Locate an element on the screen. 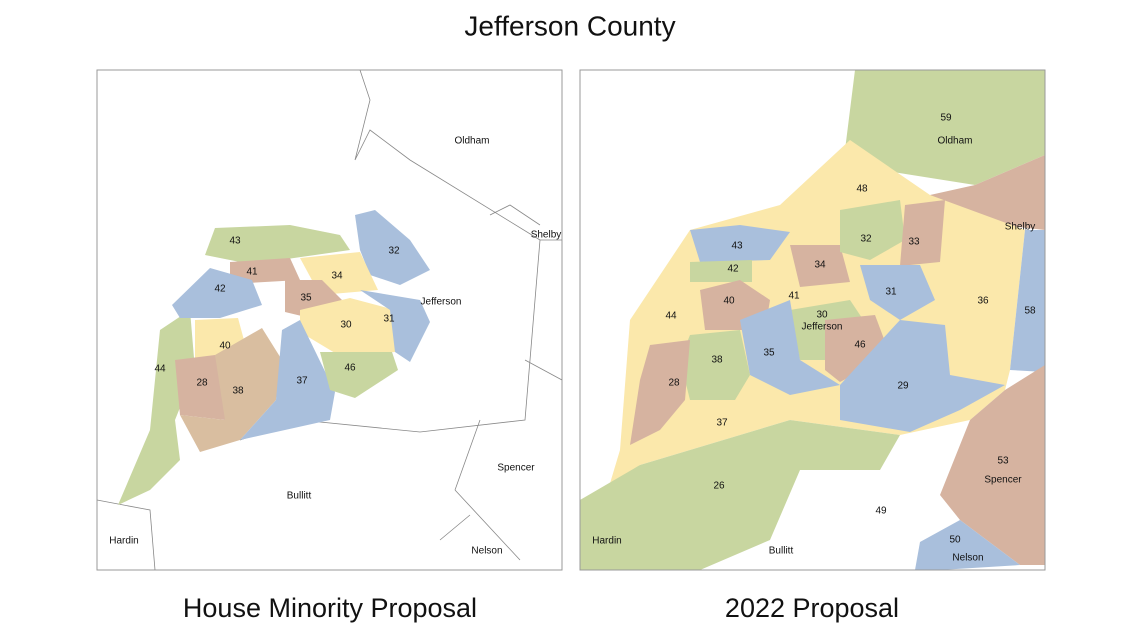  title: Jefferson County is located at coordinates (569, 25).